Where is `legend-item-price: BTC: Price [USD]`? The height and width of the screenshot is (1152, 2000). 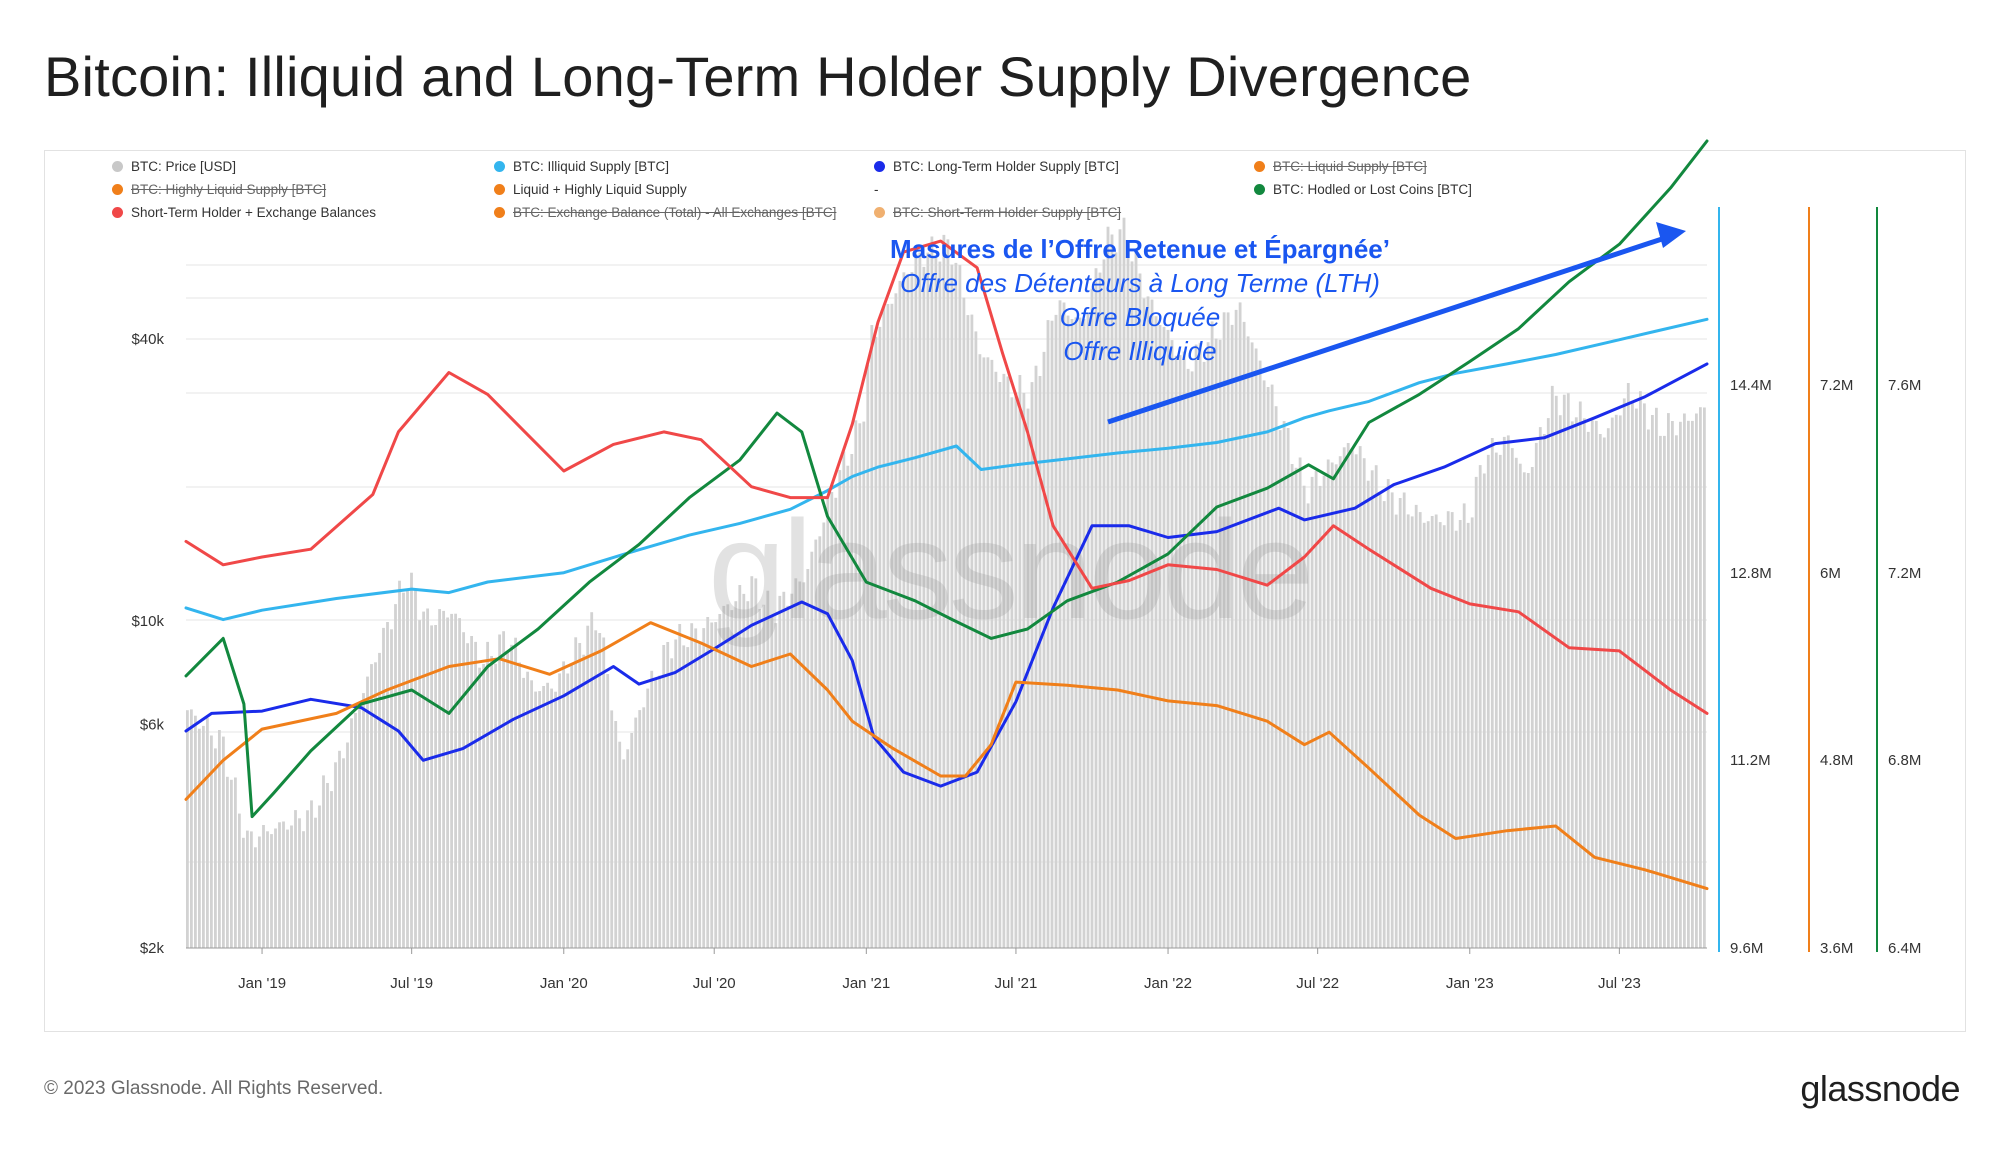
legend-item-price: BTC: Price [USD] is located at coordinates (174, 166).